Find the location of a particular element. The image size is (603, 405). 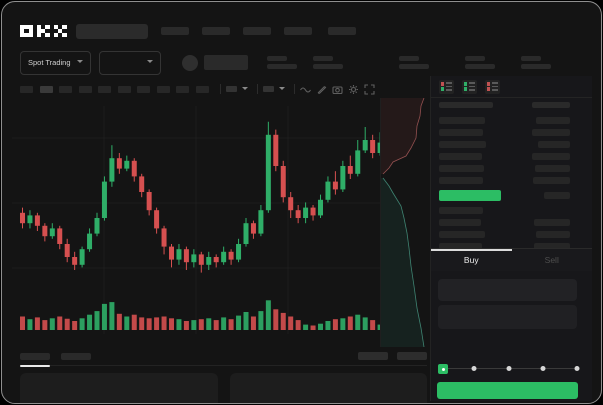

top-navigation-bar is located at coordinates (303, 31).